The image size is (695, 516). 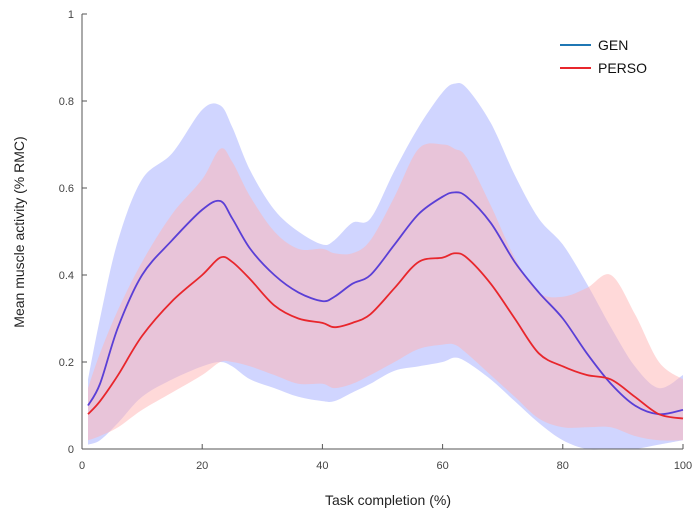 What do you see at coordinates (613, 45) in the screenshot?
I see `legend-label-gen: GEN` at bounding box center [613, 45].